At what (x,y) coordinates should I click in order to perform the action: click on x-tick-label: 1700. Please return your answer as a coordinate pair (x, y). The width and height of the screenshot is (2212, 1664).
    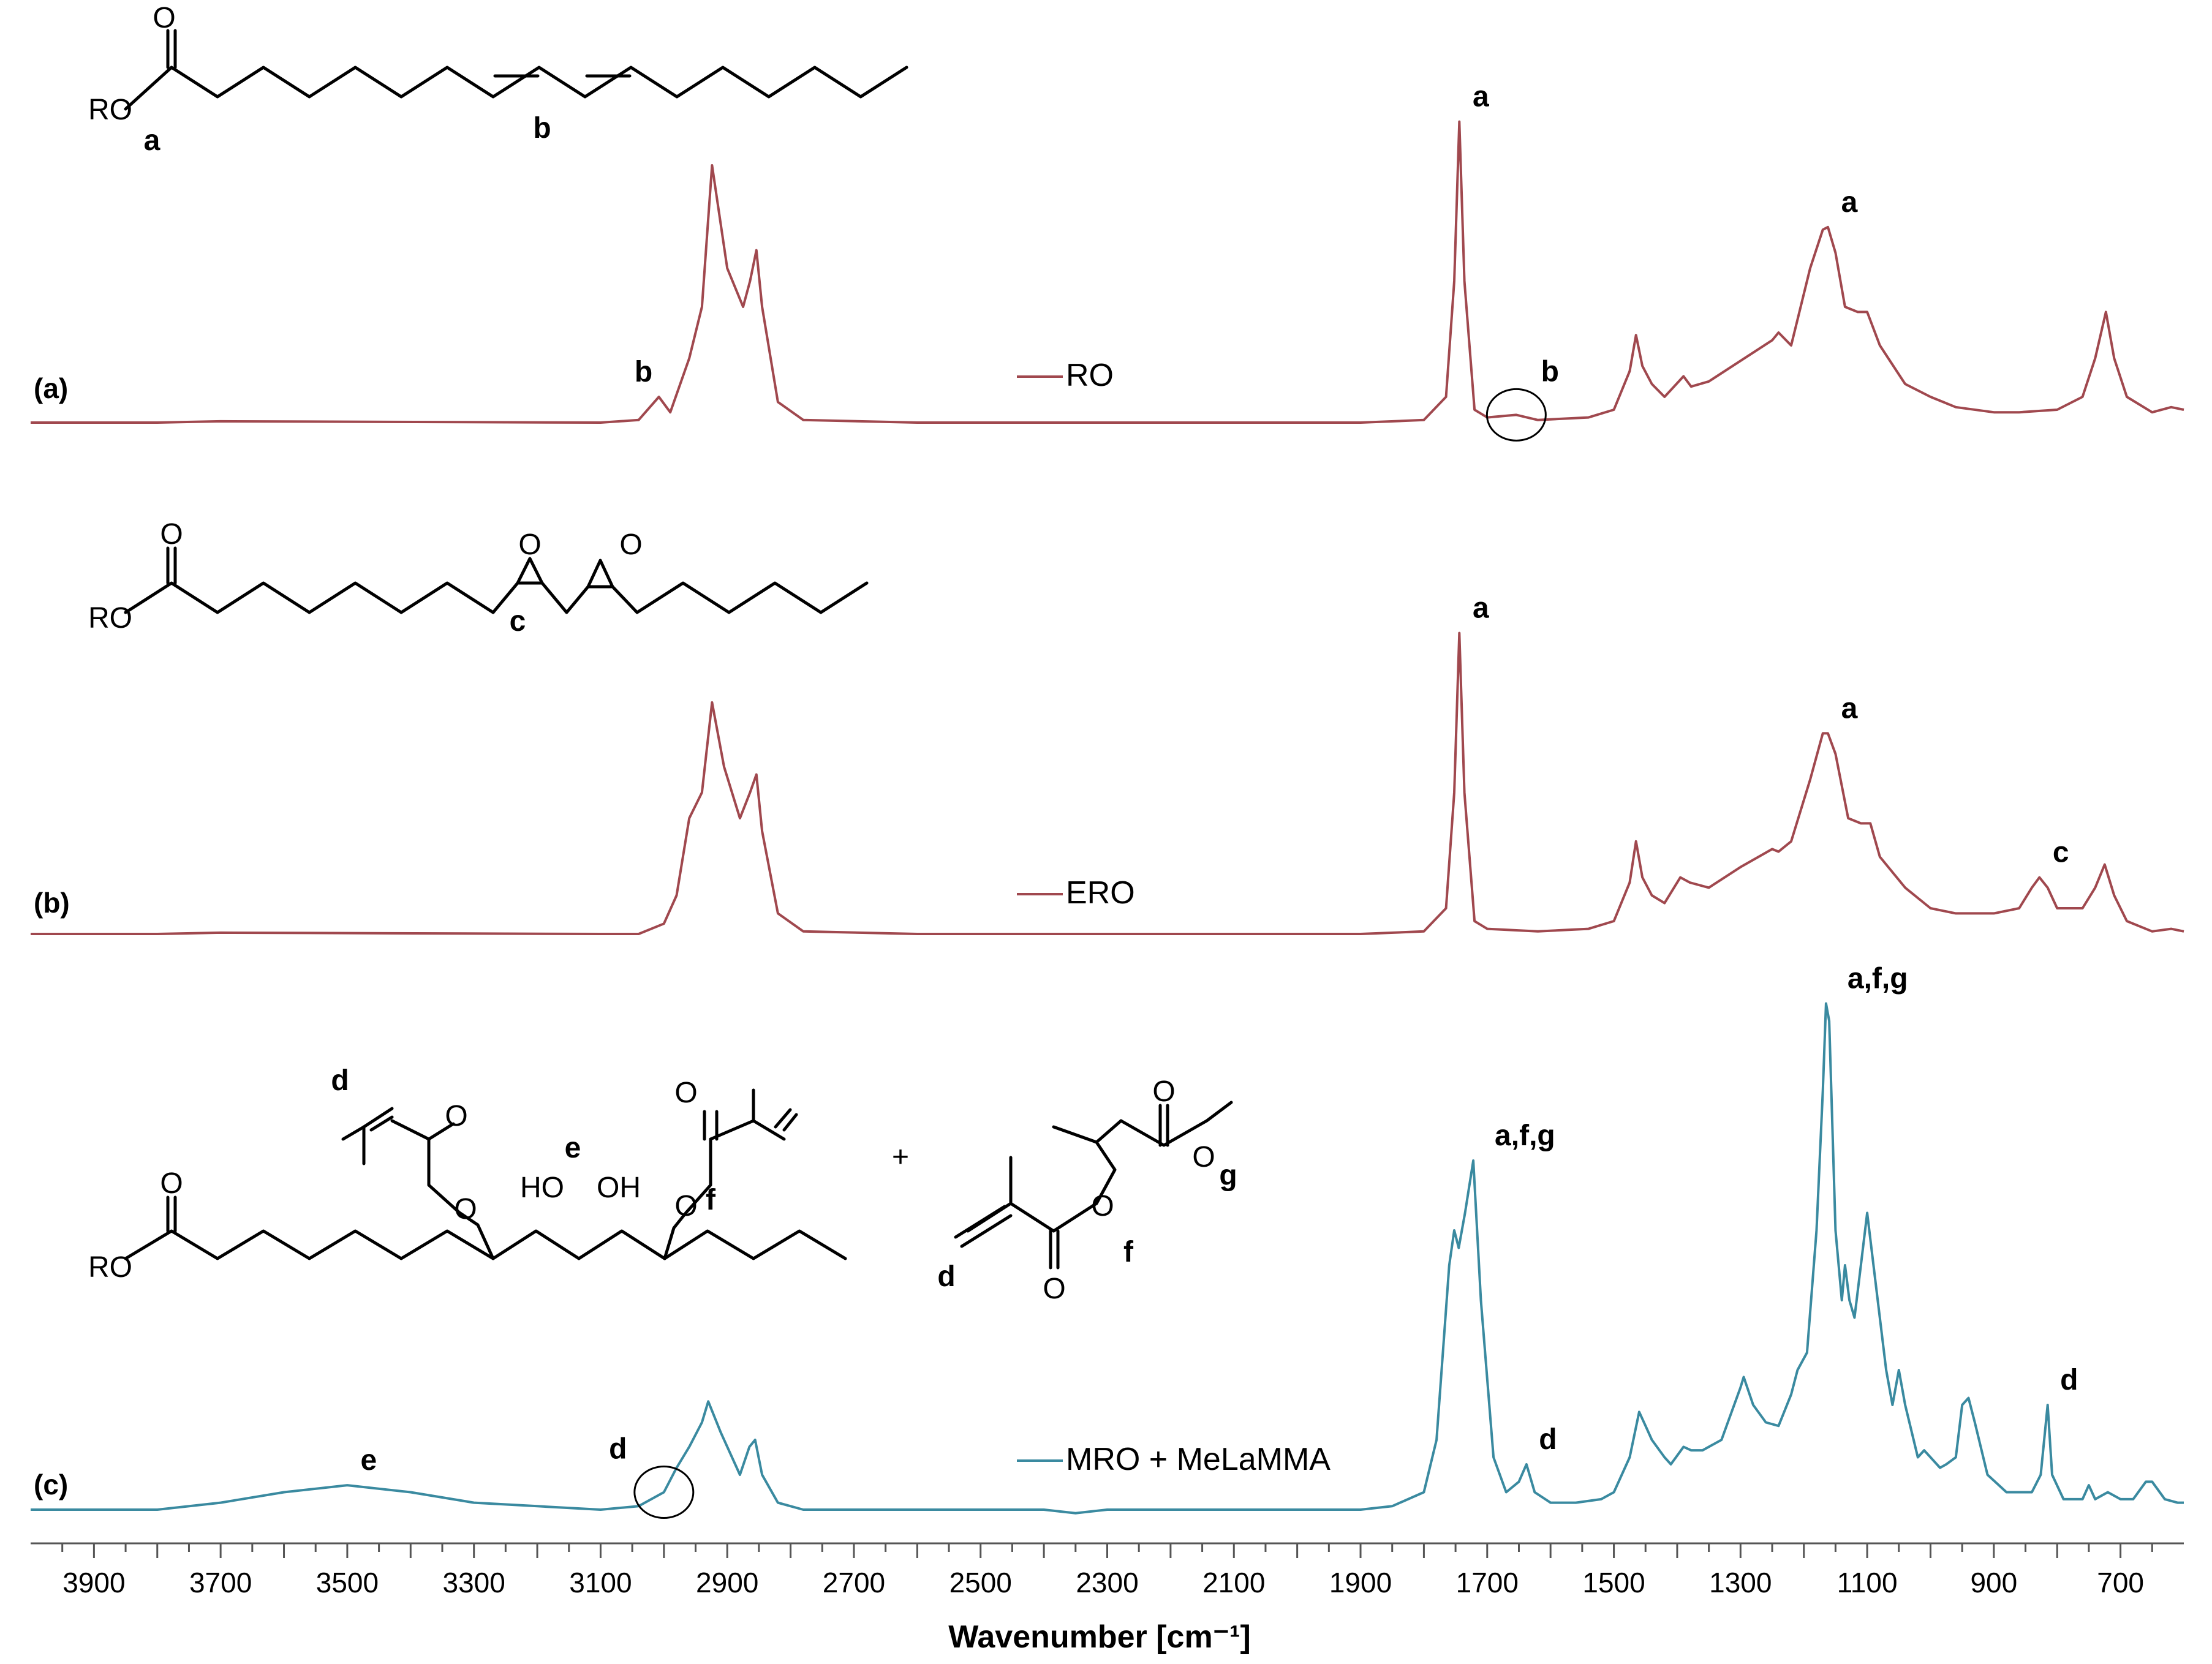
    Looking at the image, I should click on (1487, 1582).